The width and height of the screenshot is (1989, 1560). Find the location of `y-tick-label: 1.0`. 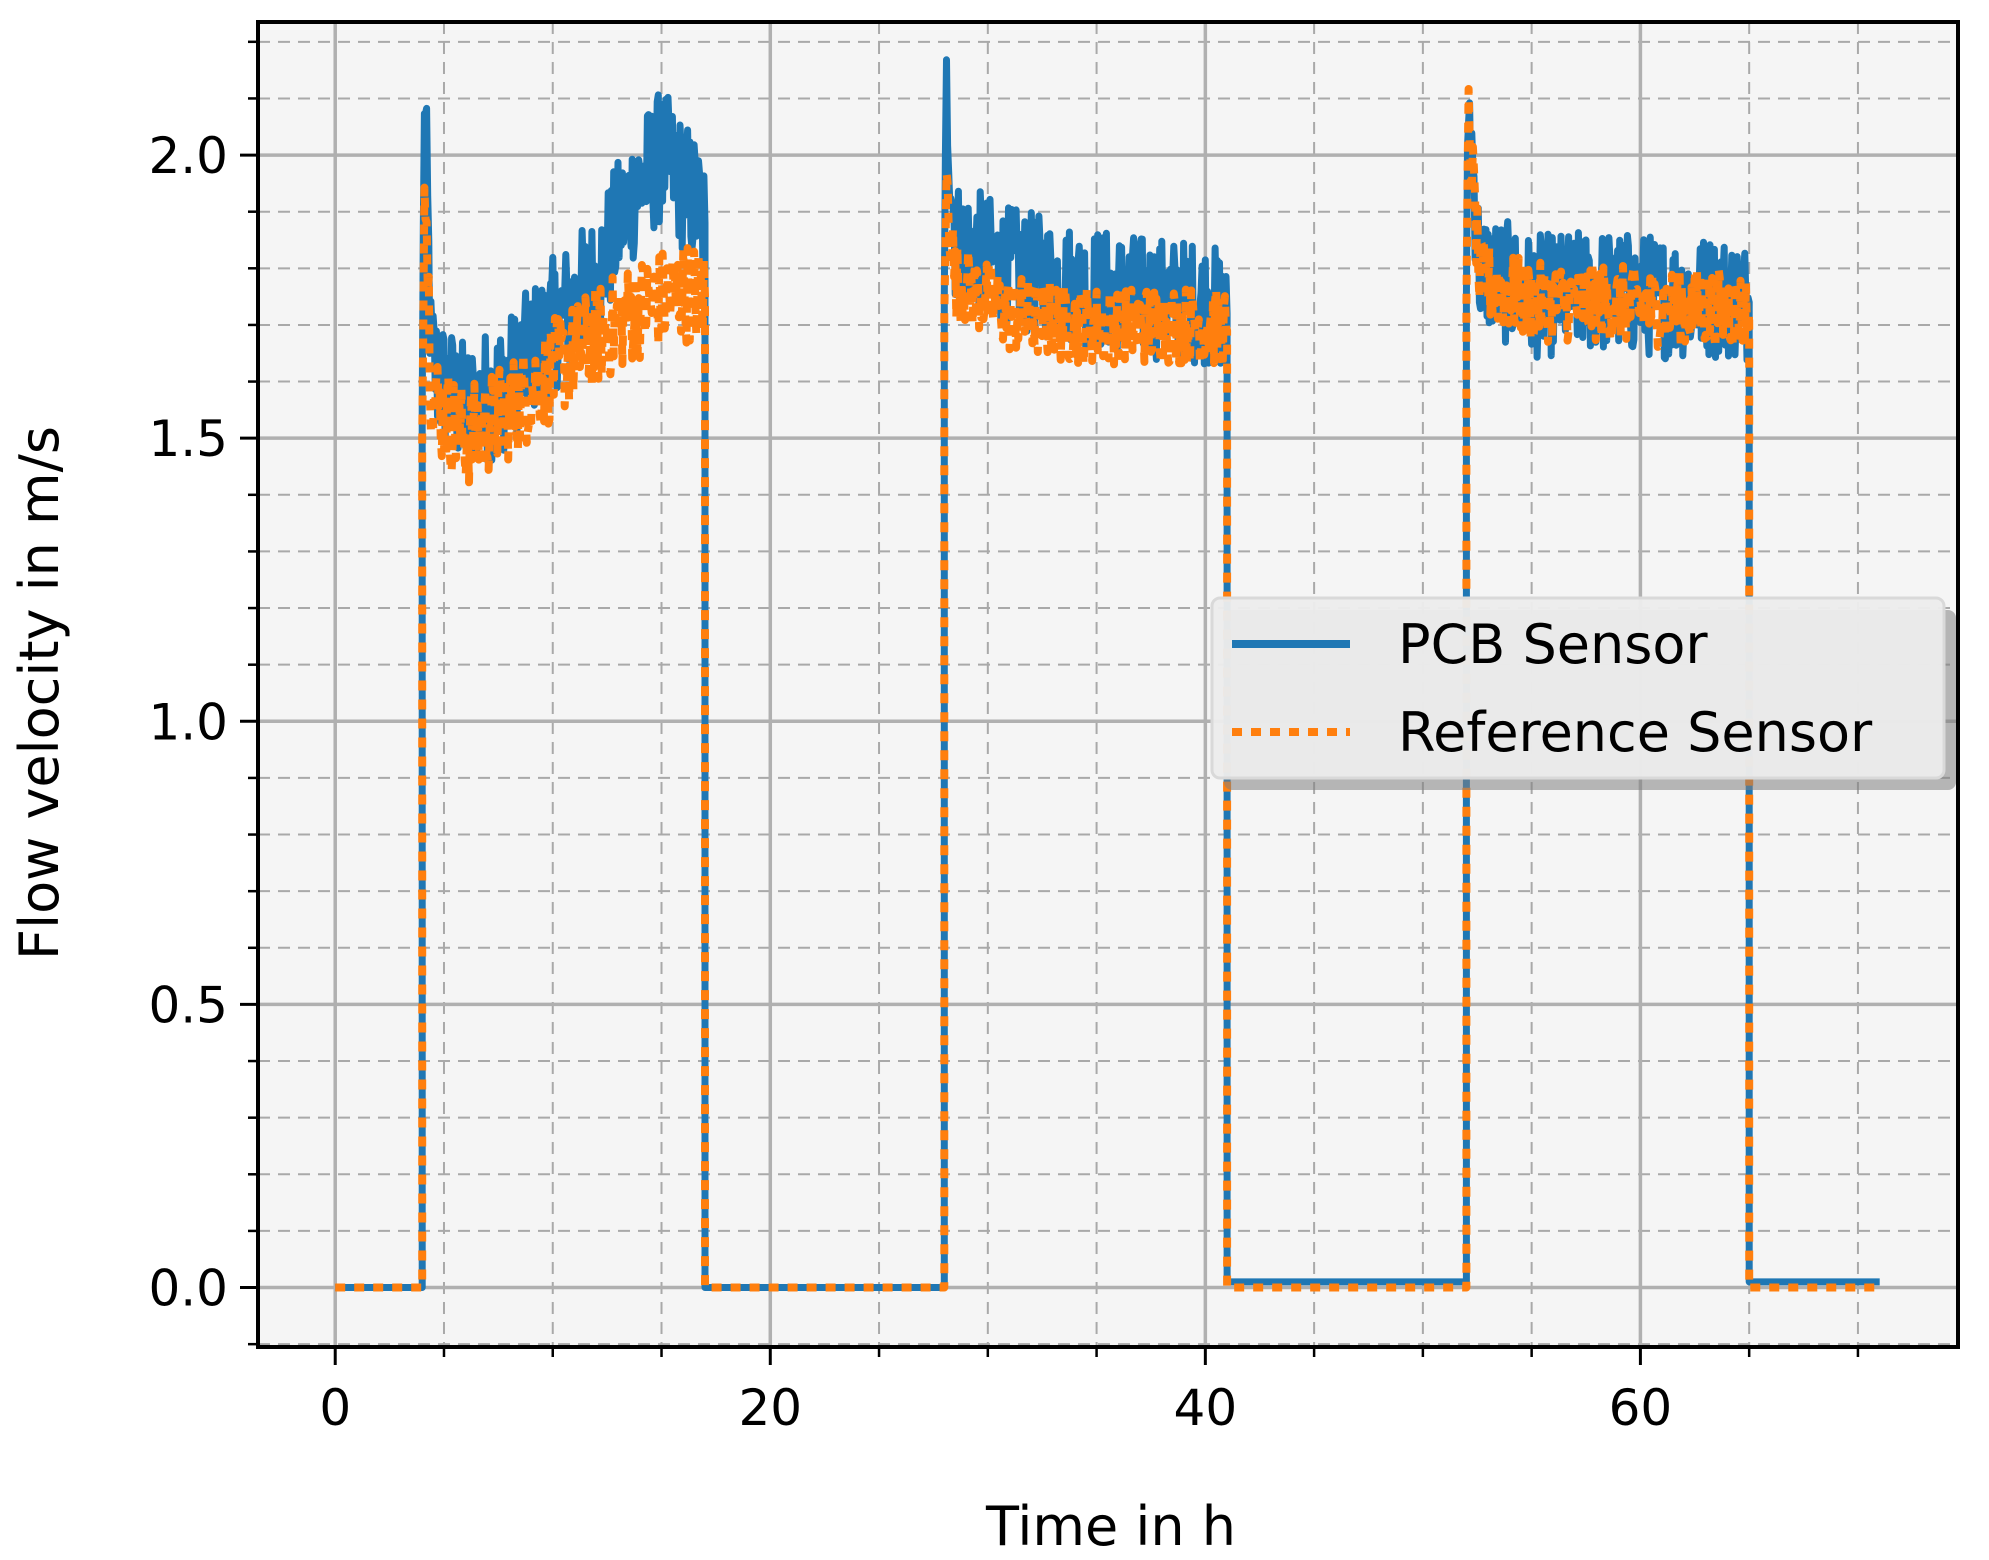

y-tick-label: 1.0 is located at coordinates (188, 722).